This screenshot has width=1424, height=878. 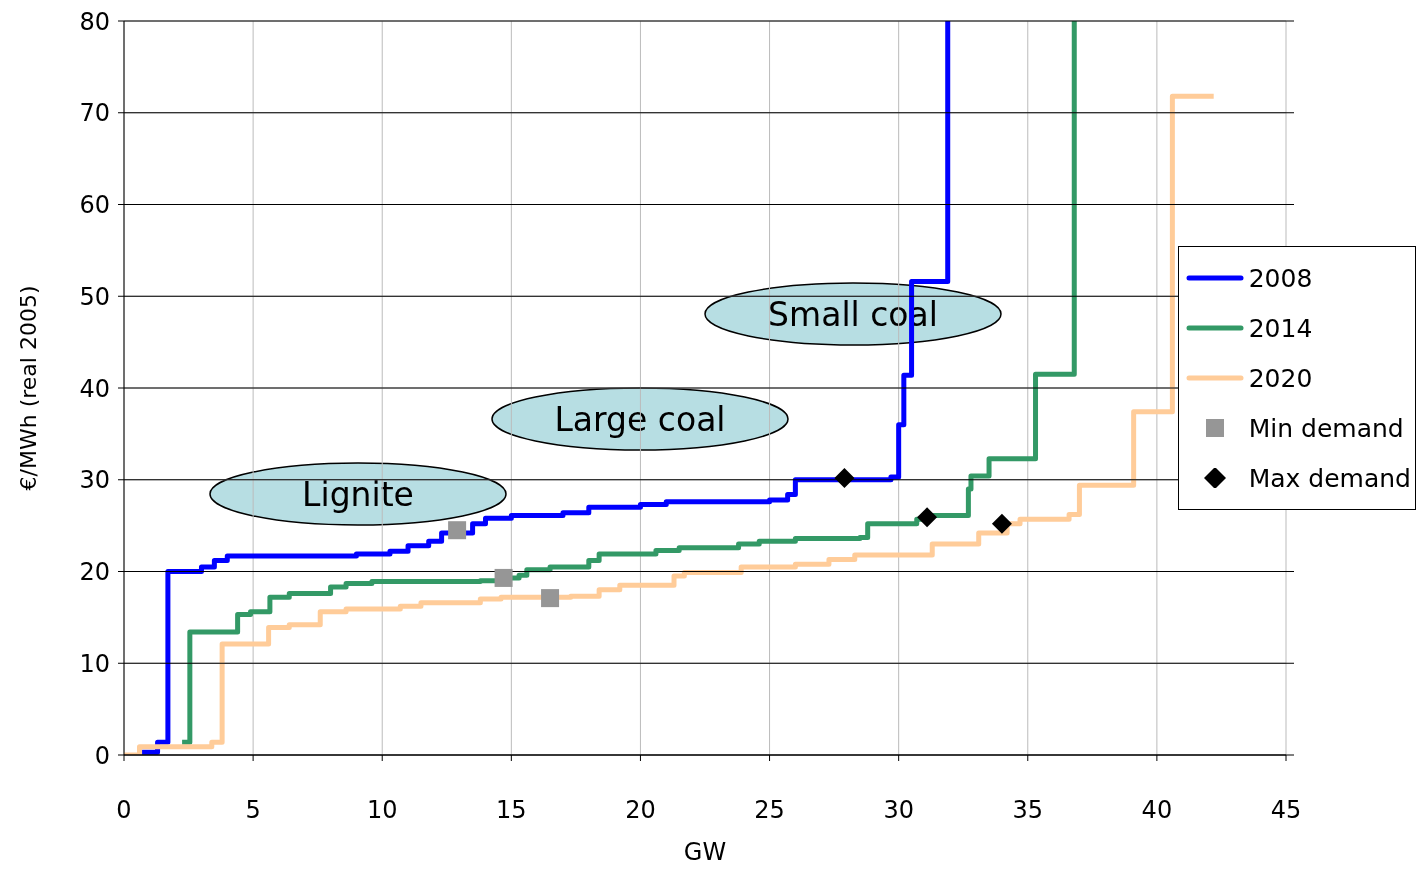 I want to click on legend-label: 2008, so click(x=1280, y=278).